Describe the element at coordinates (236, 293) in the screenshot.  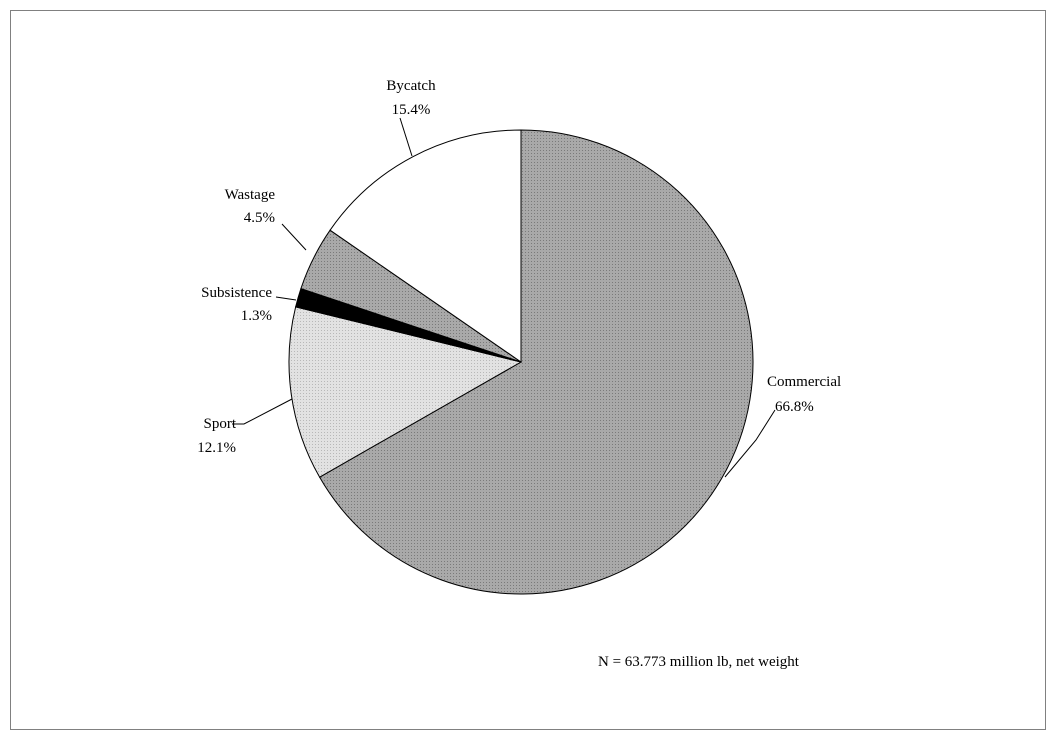
I see `slice-label-subsistence: Subsistence` at that location.